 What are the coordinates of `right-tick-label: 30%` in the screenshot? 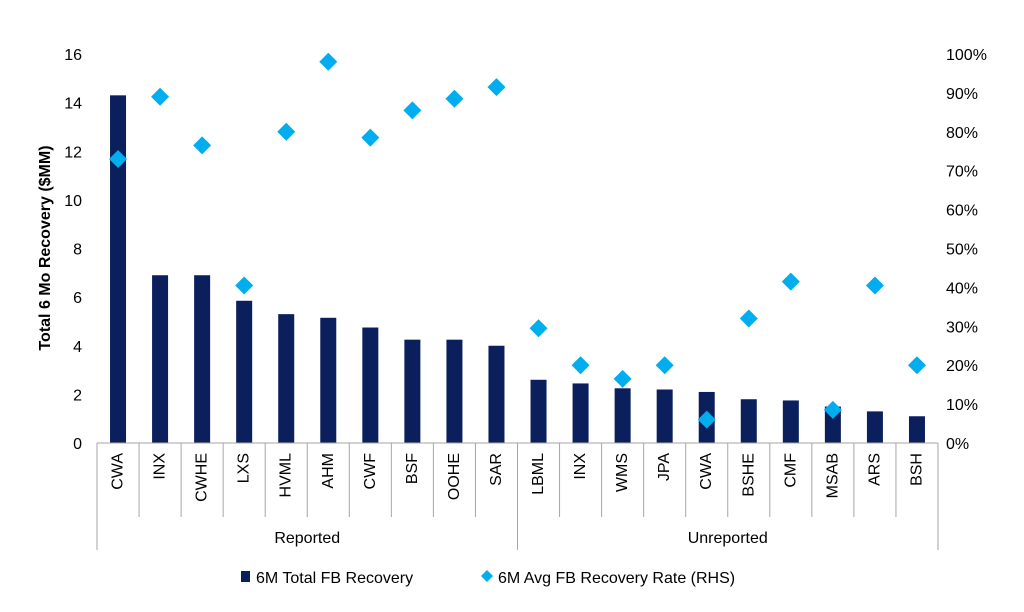 It's located at (962, 327).